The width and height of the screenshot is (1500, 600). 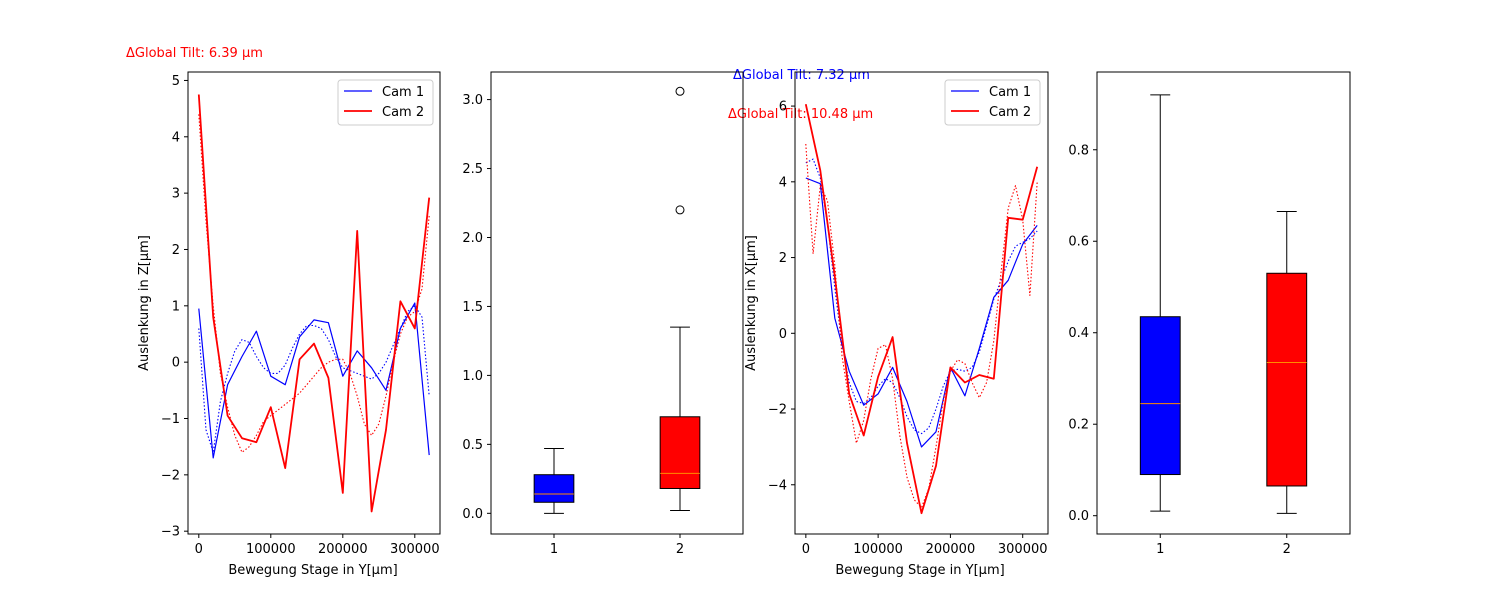 What do you see at coordinates (751, 303) in the screenshot?
I see `y-axis-label-x: Auslenkung in X[µm]` at bounding box center [751, 303].